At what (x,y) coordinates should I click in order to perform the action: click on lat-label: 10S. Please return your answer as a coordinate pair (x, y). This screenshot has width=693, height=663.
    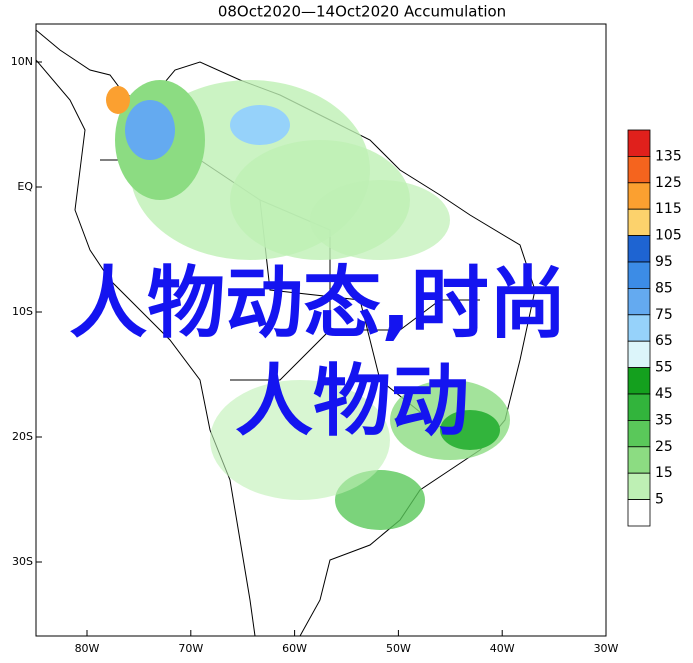
    Looking at the image, I should click on (22, 311).